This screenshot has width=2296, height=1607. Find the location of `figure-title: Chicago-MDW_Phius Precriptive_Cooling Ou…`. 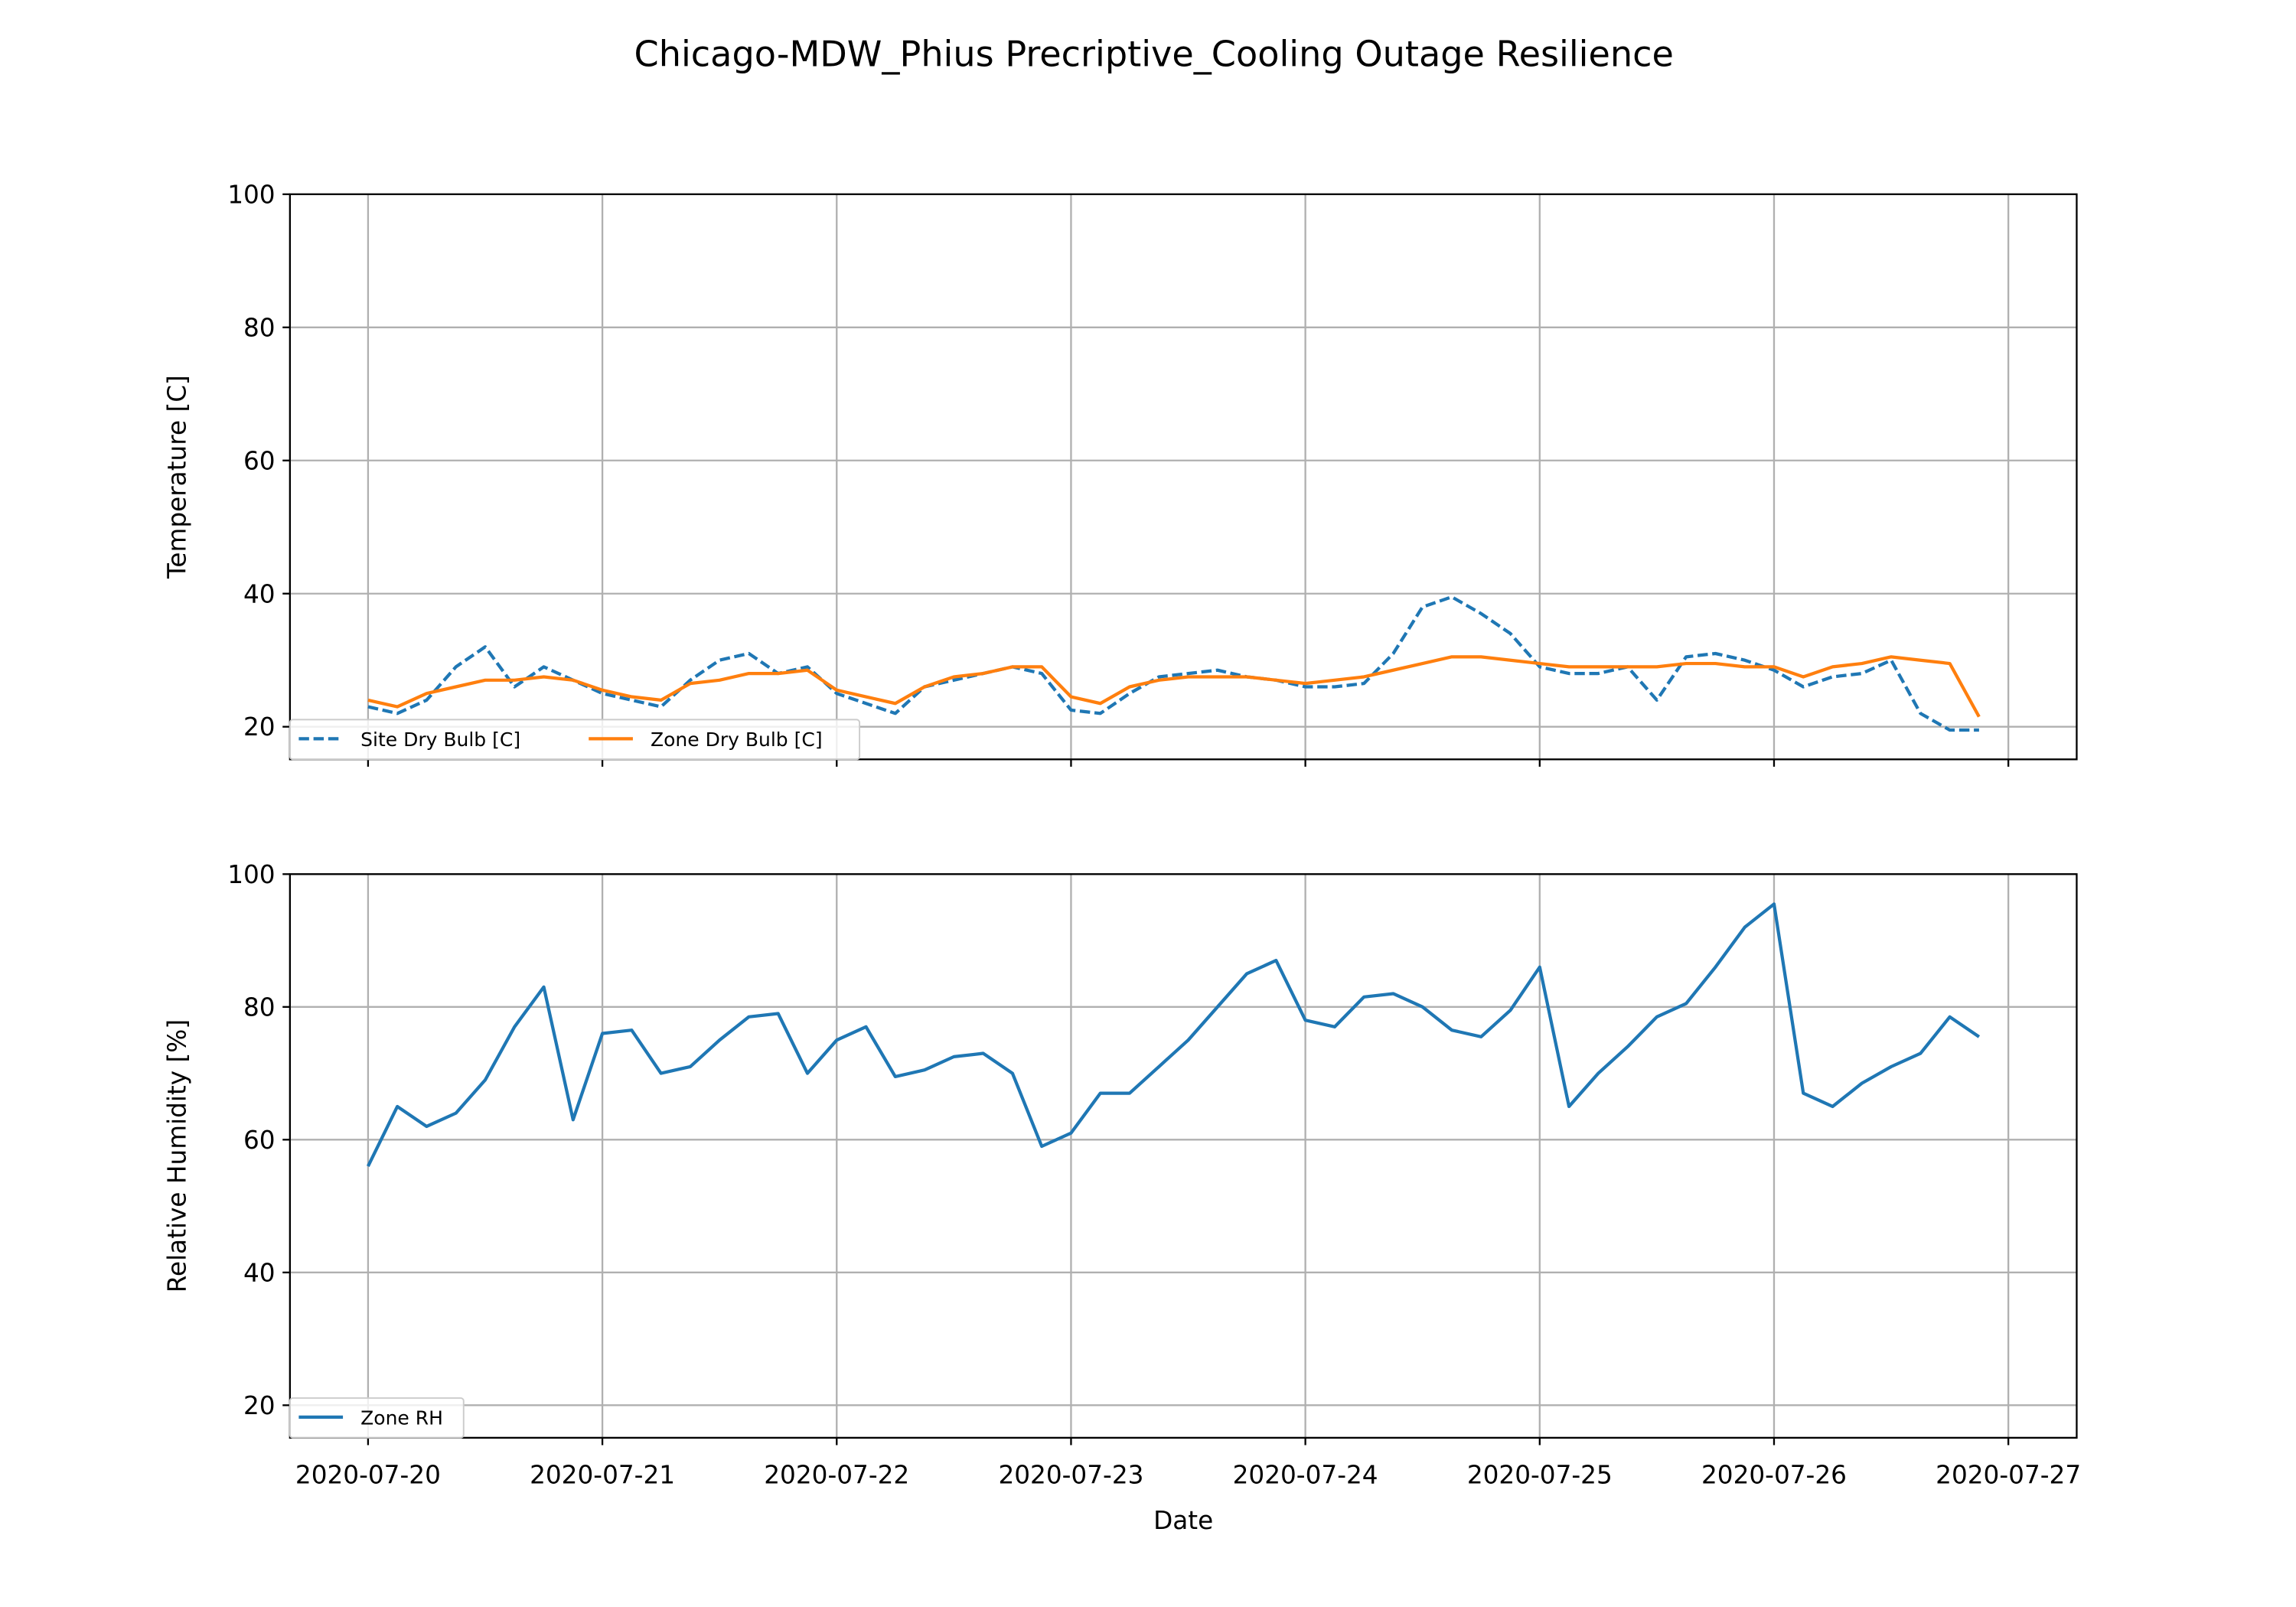

figure-title: Chicago-MDW_Phius Precriptive_Cooling Ou… is located at coordinates (1154, 55).